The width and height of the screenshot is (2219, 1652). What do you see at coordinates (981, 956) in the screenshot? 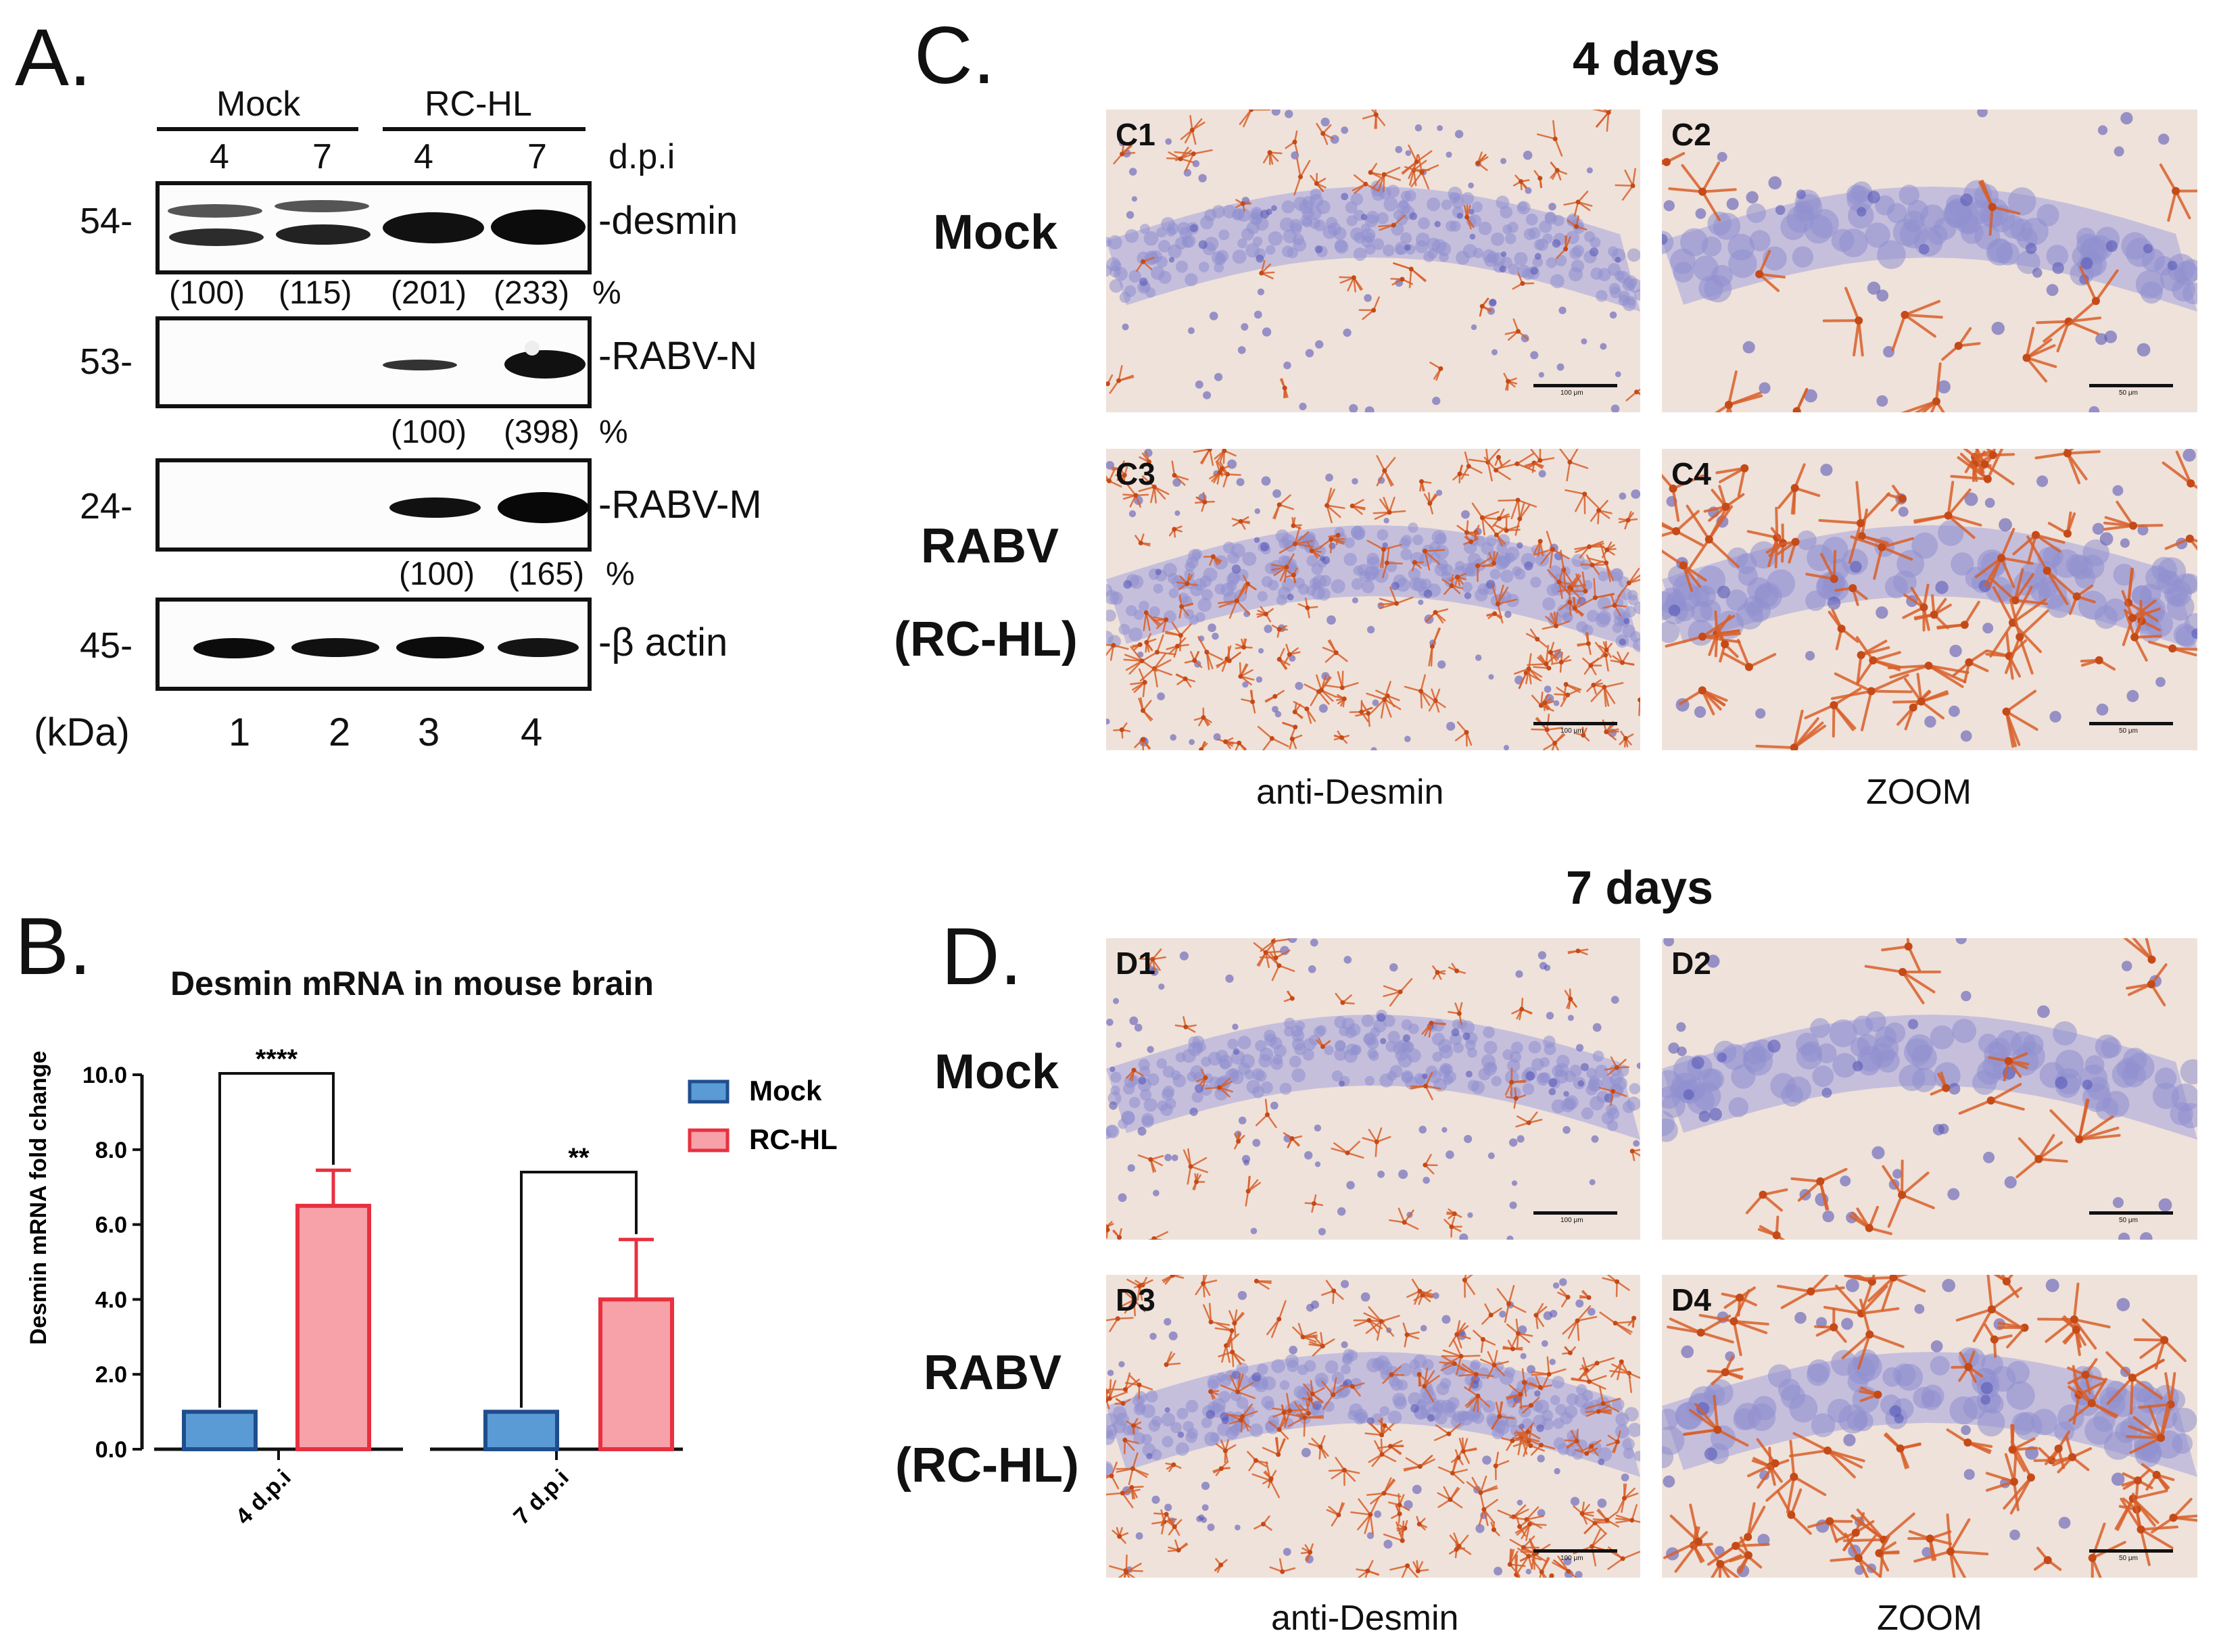
I see `panel-label-d: D.` at bounding box center [981, 956].